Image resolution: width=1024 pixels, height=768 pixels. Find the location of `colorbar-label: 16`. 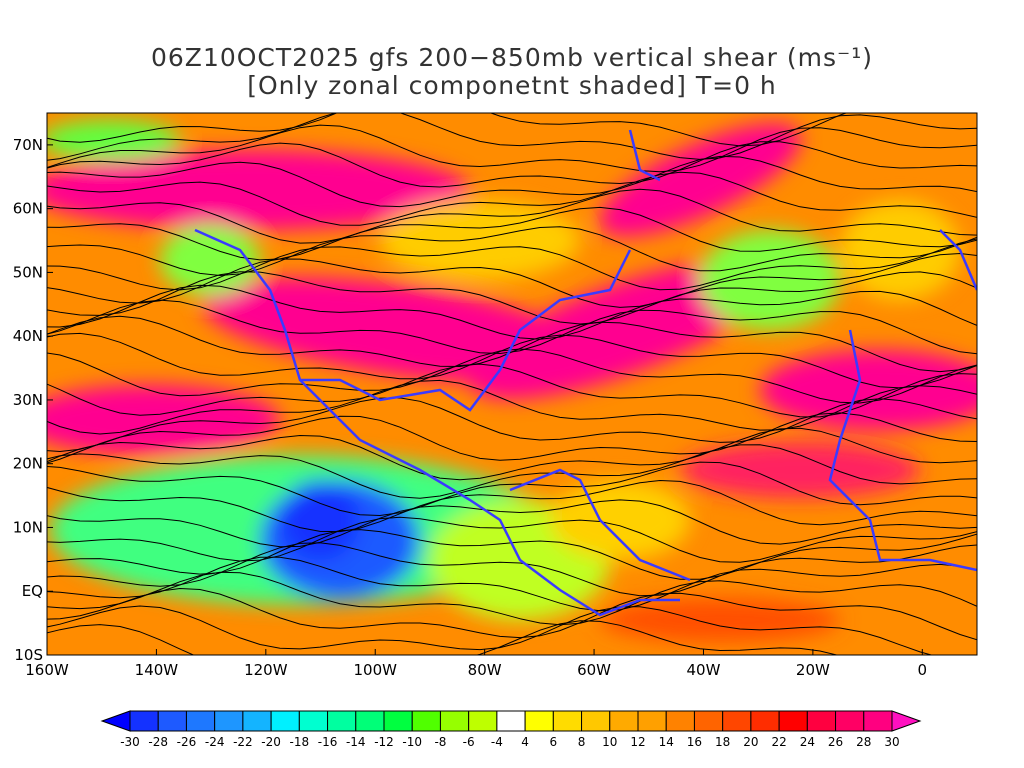

colorbar-label: 16 is located at coordinates (694, 742).